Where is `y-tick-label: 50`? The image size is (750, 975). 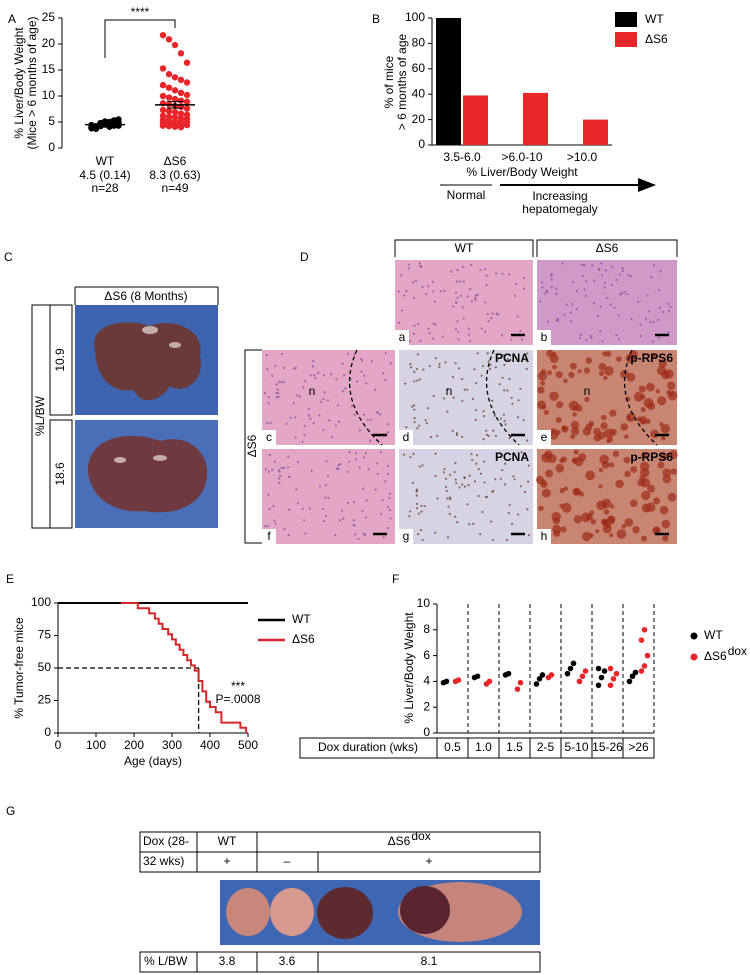 y-tick-label: 50 is located at coordinates (45, 667).